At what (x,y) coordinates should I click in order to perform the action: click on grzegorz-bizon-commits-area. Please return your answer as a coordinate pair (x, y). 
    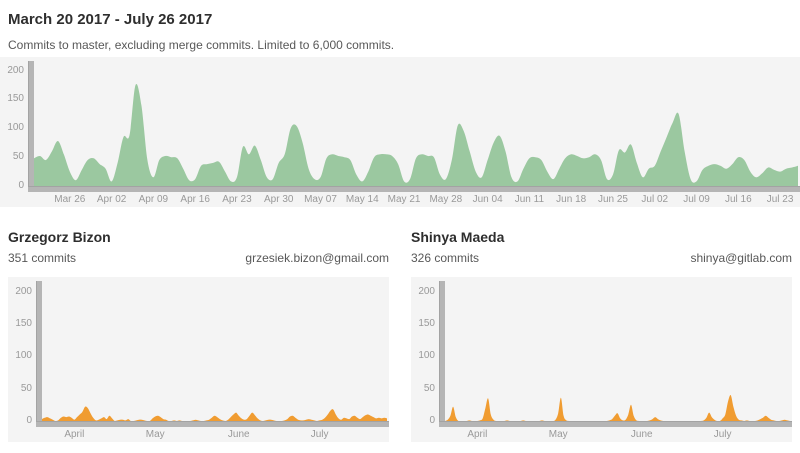
    Looking at the image, I should click on (214, 413).